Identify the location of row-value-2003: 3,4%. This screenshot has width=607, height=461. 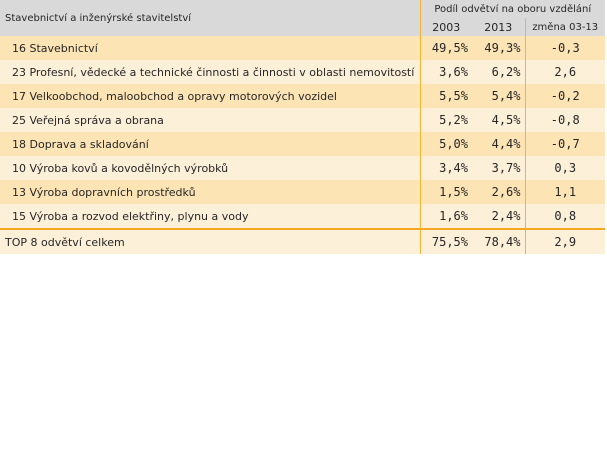
(445, 168).